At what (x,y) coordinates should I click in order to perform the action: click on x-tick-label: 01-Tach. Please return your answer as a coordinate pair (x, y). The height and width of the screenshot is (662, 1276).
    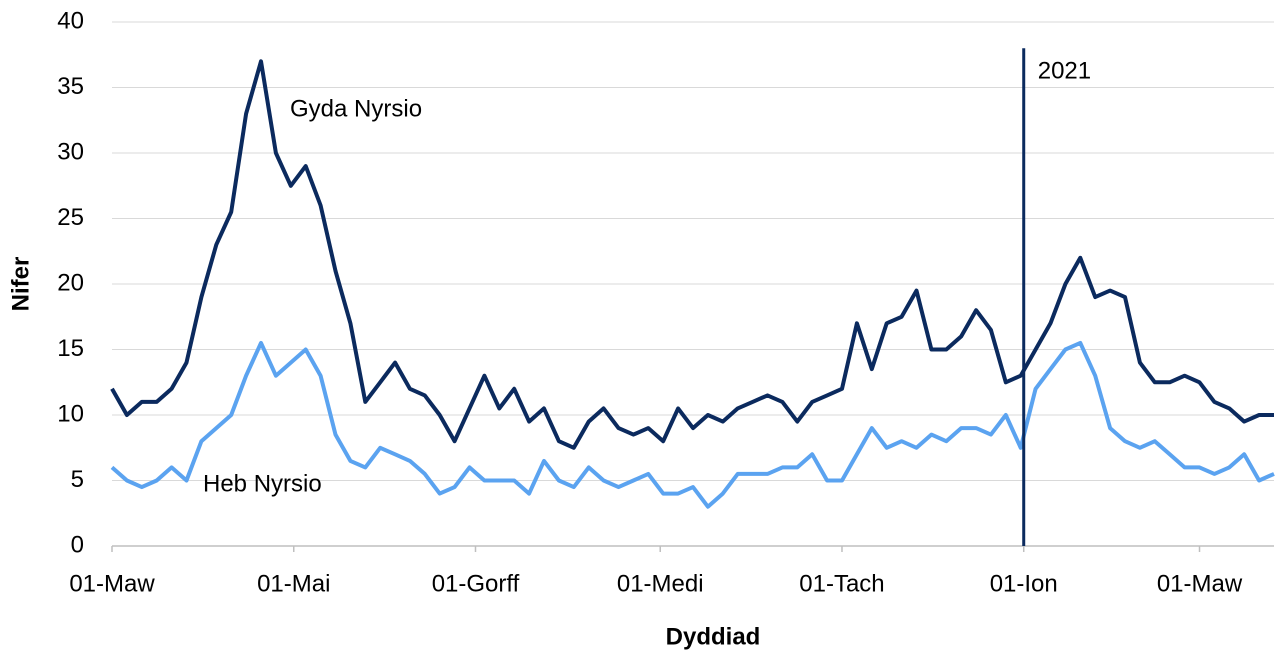
    Looking at the image, I should click on (841, 583).